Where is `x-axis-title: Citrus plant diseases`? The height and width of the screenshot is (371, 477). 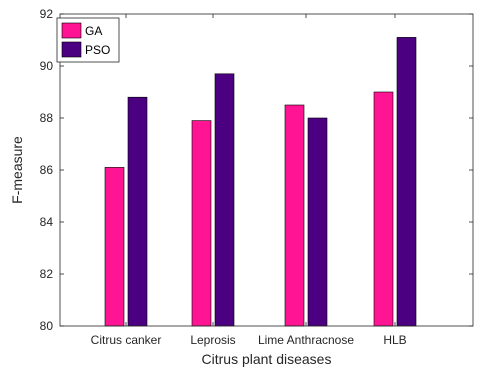 x-axis-title: Citrus plant diseases is located at coordinates (267, 359).